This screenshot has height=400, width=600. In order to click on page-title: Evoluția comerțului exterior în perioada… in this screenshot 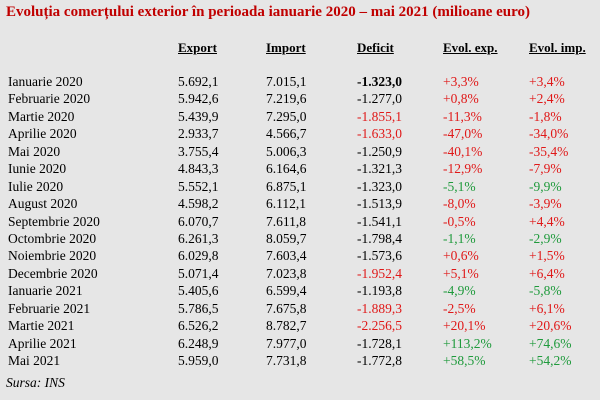, I will do `click(268, 12)`.